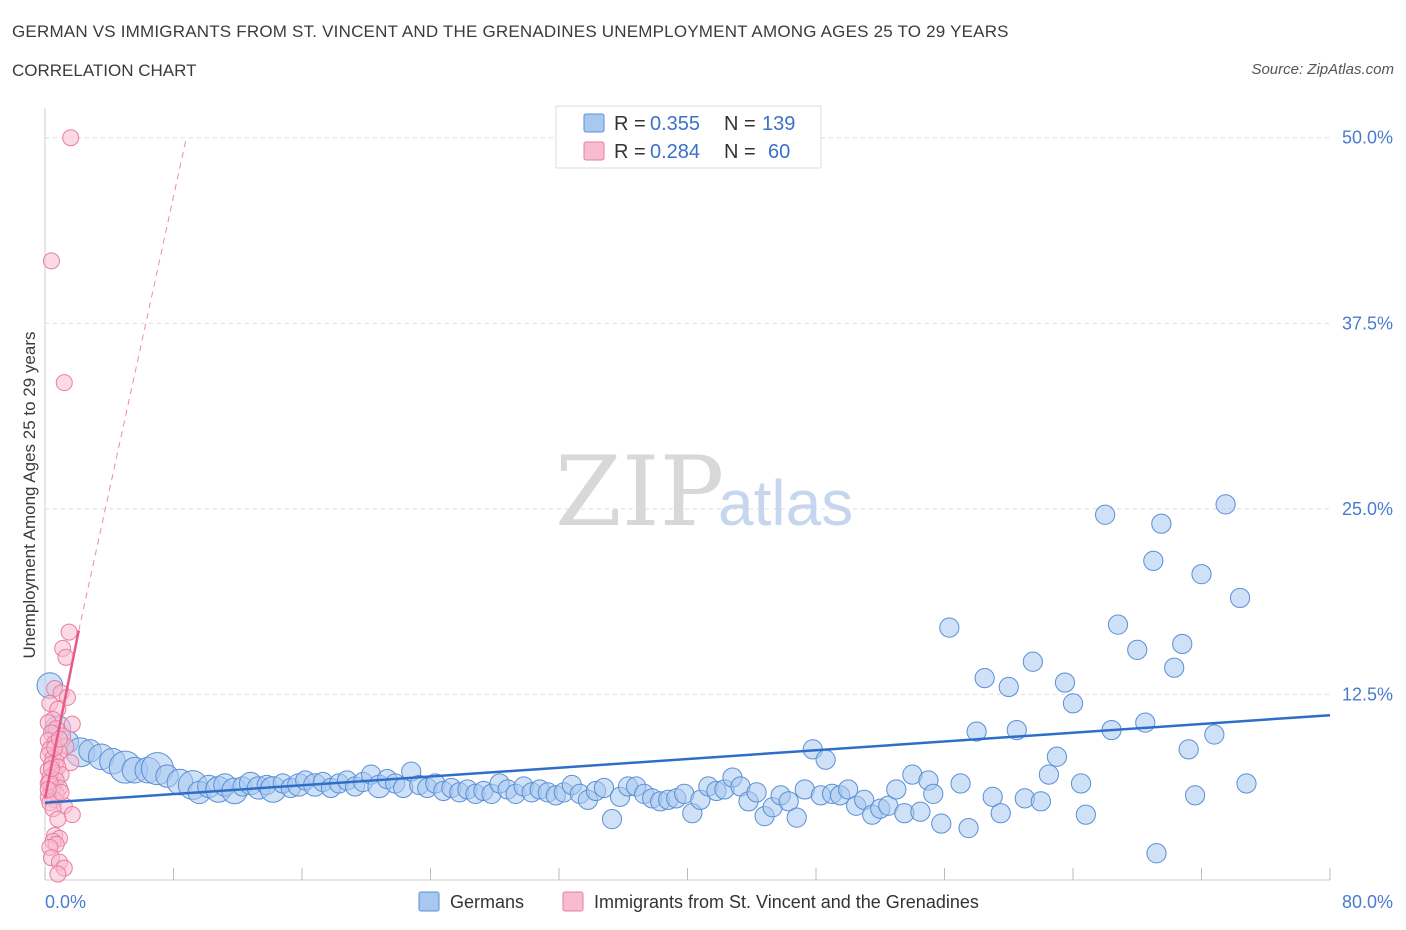  Describe the element at coordinates (487, 902) in the screenshot. I see `bottom-legend-germans: Germans` at that location.